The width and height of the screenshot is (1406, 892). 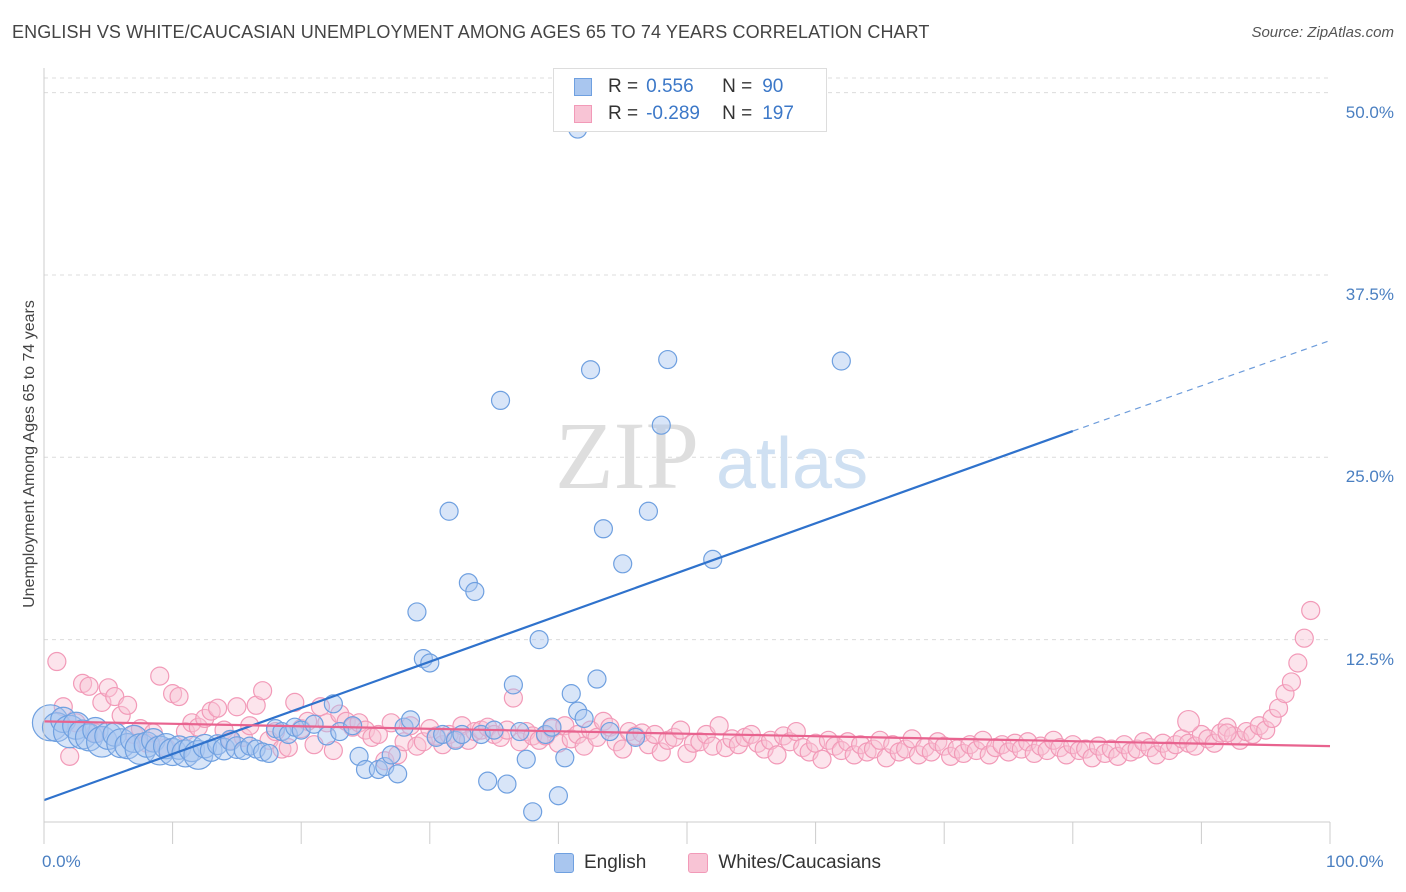 I want to click on english-trend-extension, so click(x=1201, y=386).